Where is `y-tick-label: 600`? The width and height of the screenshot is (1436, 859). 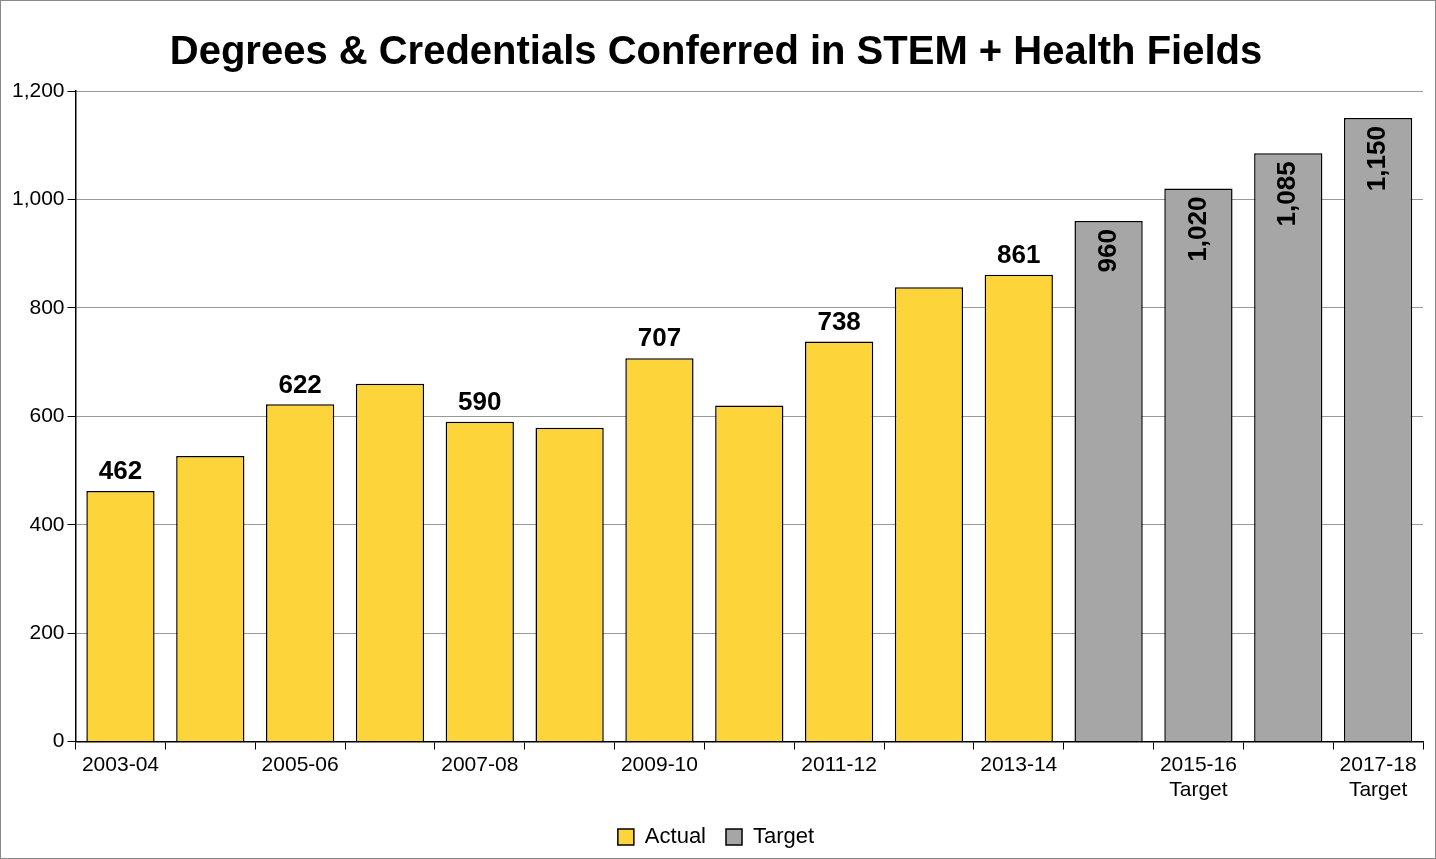
y-tick-label: 600 is located at coordinates (47, 415).